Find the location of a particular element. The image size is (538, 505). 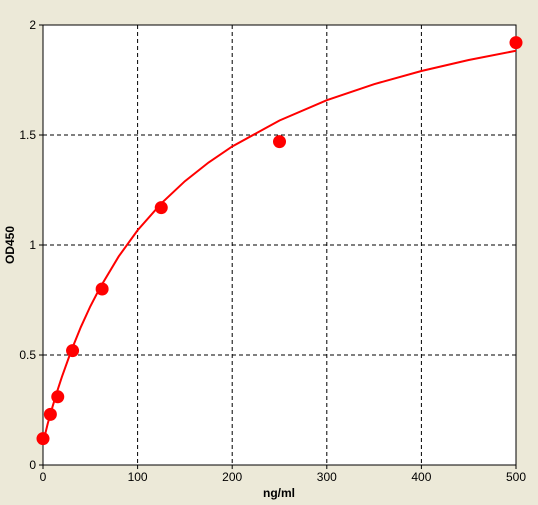

x-axis-ticks: 0 100 200 300 400 500 is located at coordinates (283, 474).